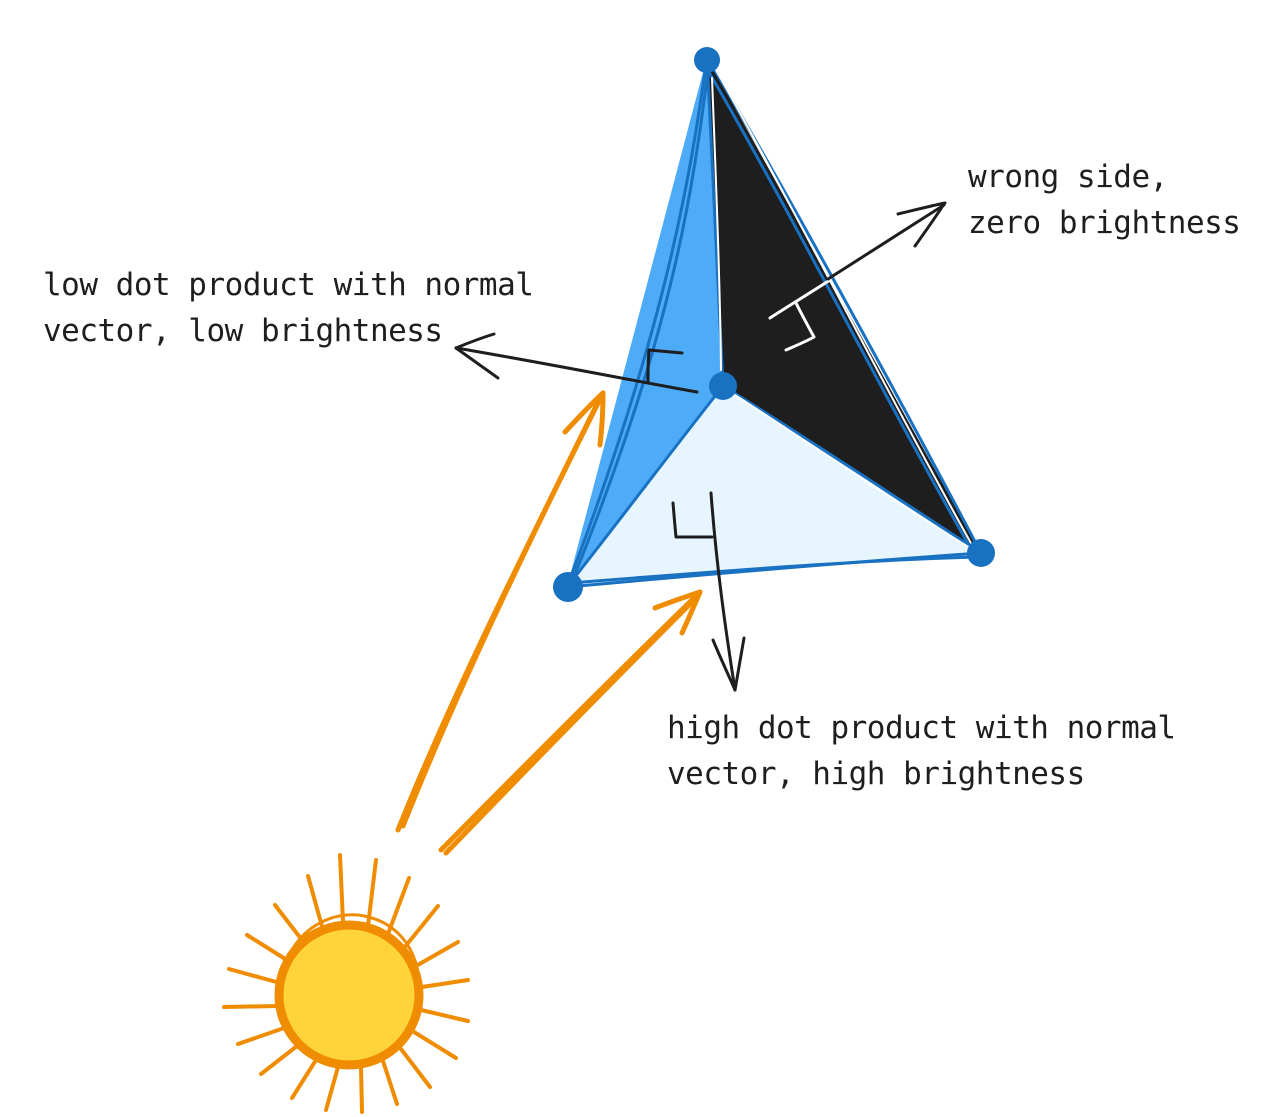 This screenshot has width=1261, height=1117. Describe the element at coordinates (921, 728) in the screenshot. I see `high-dot-product-label-line-1: high dot product with normal` at that location.